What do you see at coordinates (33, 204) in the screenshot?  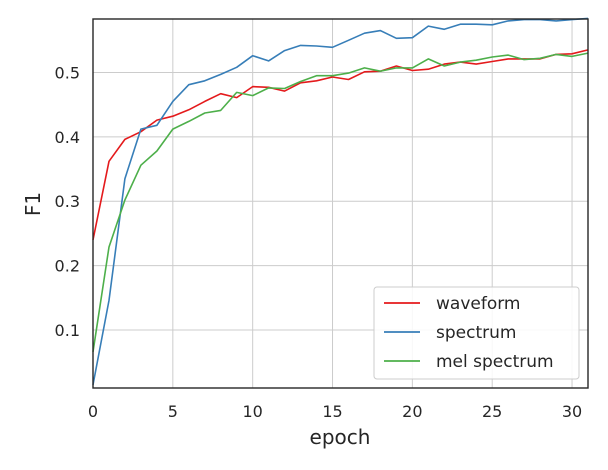 I see `y-axis-label: F1` at bounding box center [33, 204].